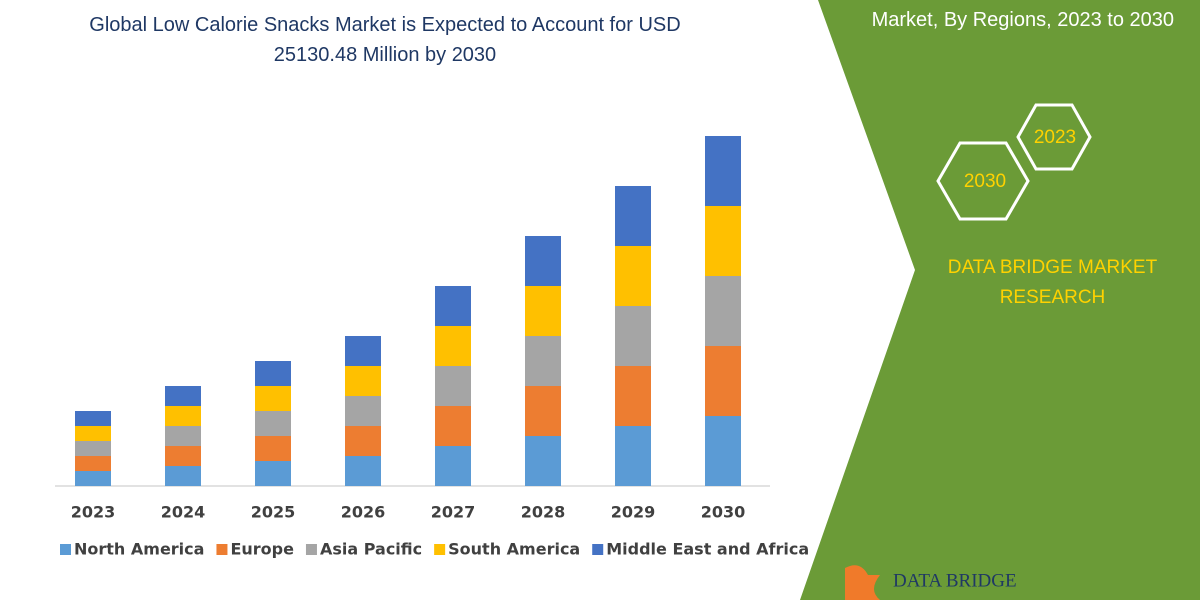 The image size is (1200, 600). I want to click on legend-label: Europe, so click(262, 549).